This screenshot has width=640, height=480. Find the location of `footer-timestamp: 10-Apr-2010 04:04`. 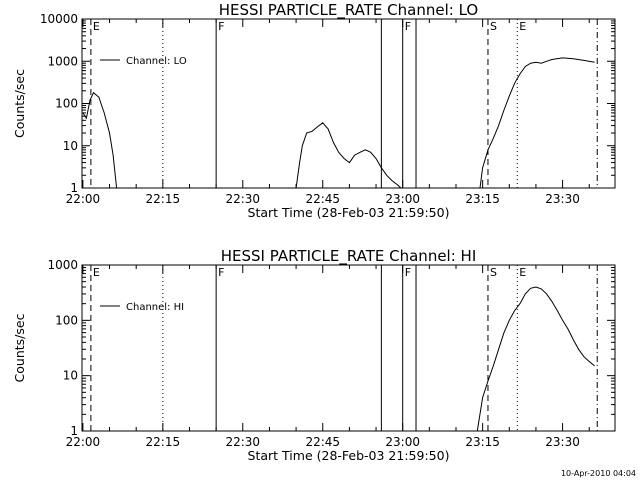

footer-timestamp: 10-Apr-2010 04:04 is located at coordinates (598, 473).